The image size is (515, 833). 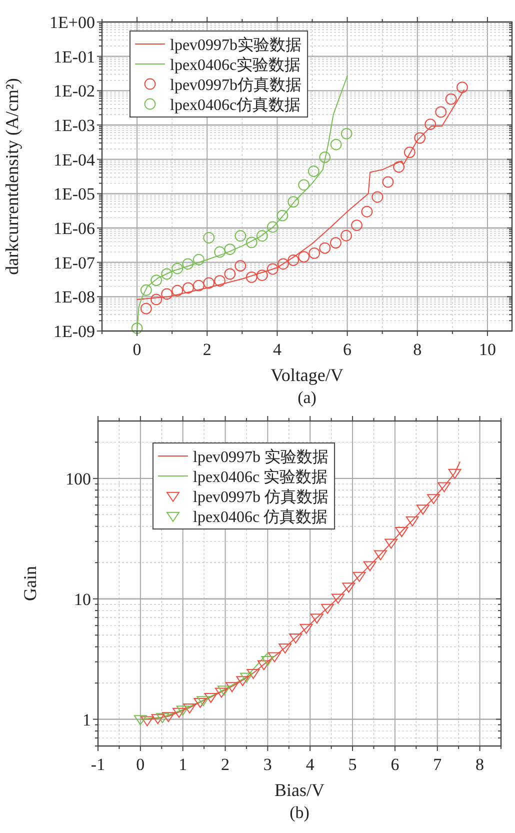 I want to click on x-tick-label: 10, so click(x=487, y=349).